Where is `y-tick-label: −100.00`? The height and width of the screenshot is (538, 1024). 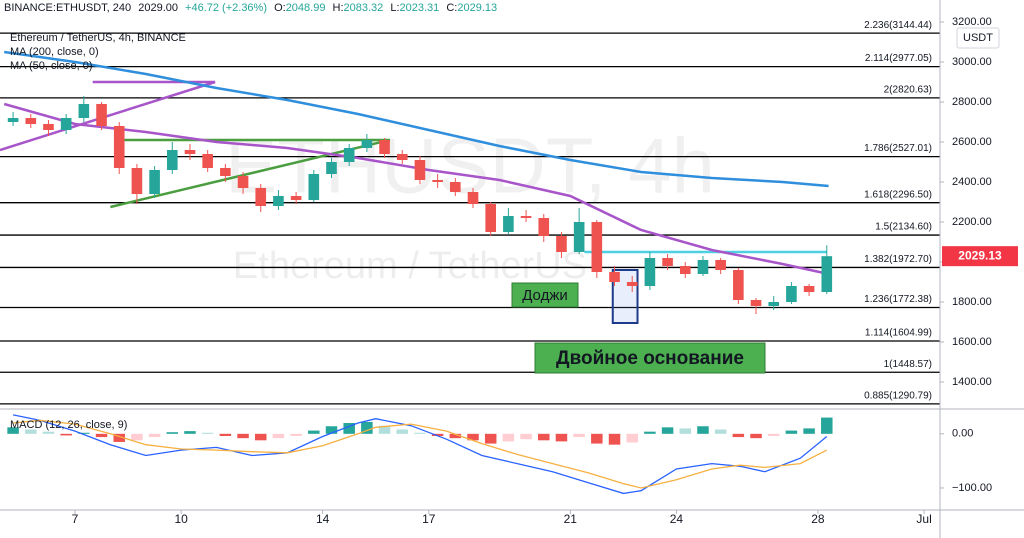 y-tick-label: −100.00 is located at coordinates (972, 488).